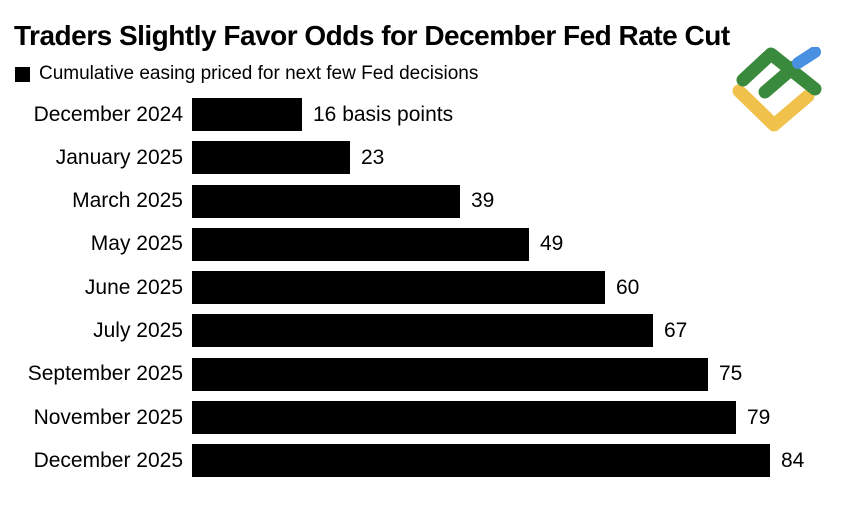 This screenshot has height=506, width=845. I want to click on value-label: 39, so click(483, 201).